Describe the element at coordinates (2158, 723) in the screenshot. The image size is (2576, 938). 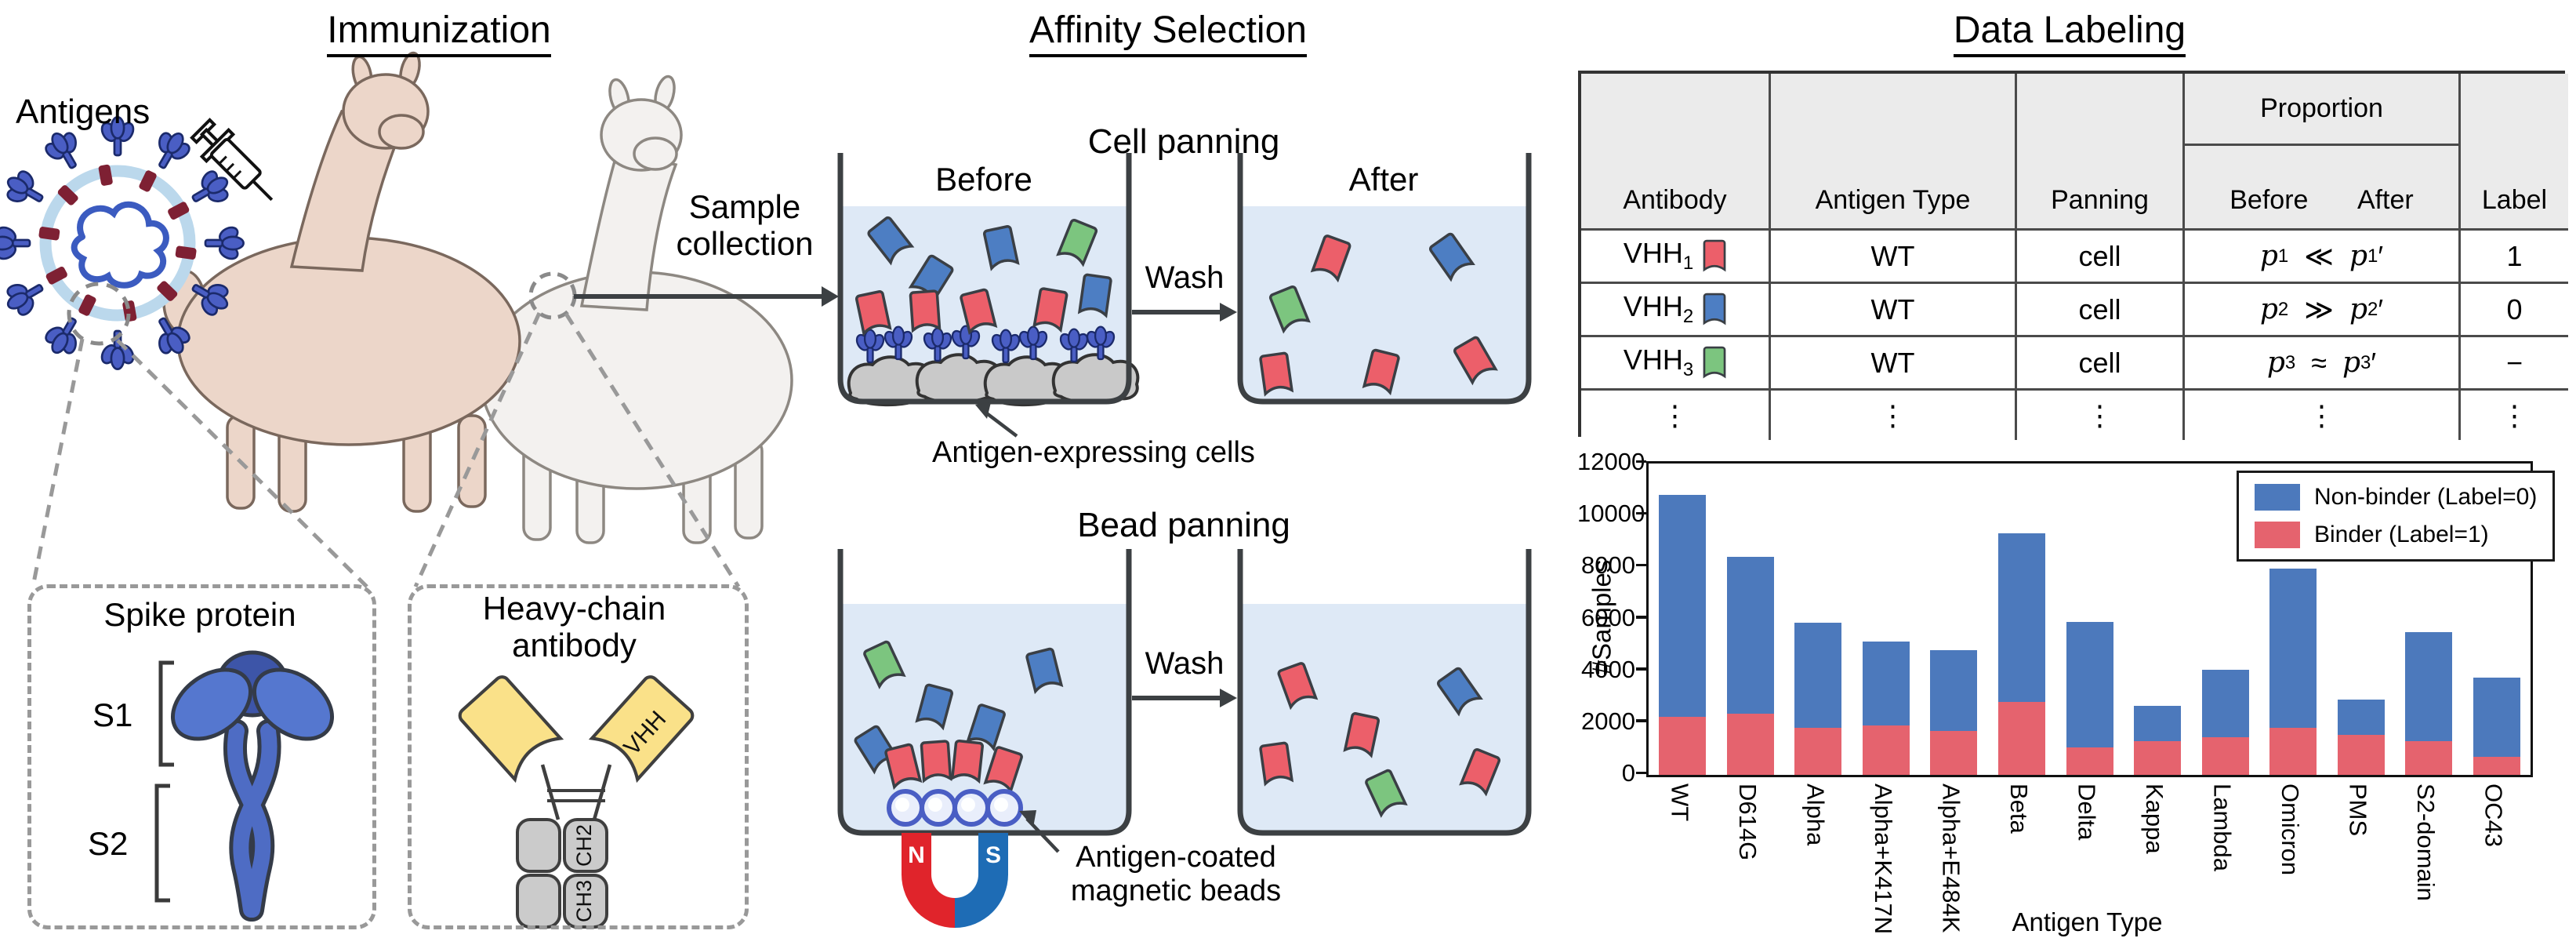
I see `bar-Kappa-nonbinder` at that location.